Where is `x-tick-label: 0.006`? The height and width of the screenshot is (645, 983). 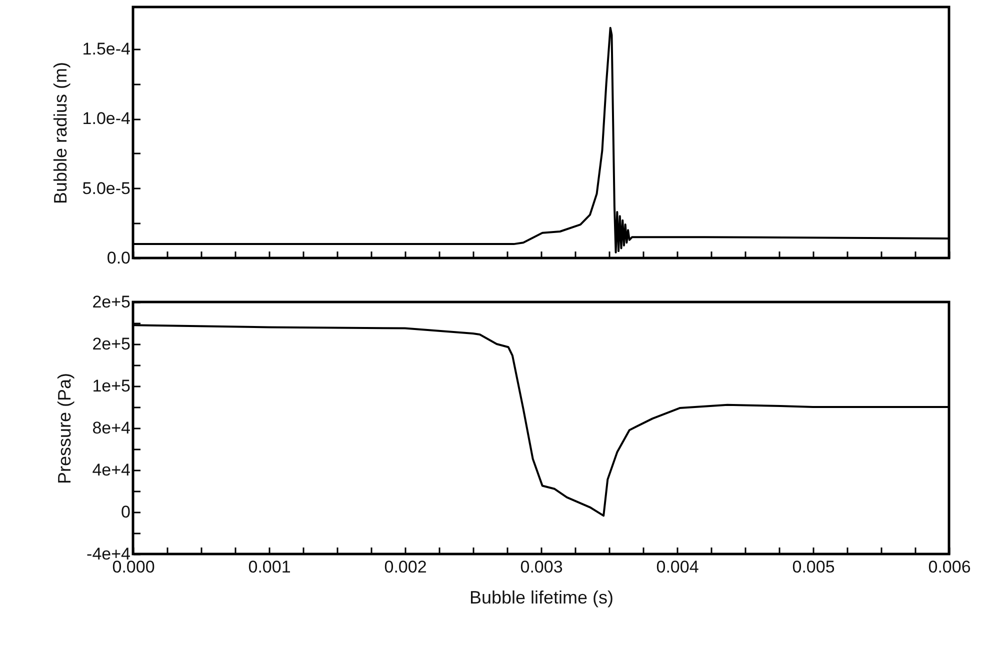
x-tick-label: 0.006 is located at coordinates (949, 567).